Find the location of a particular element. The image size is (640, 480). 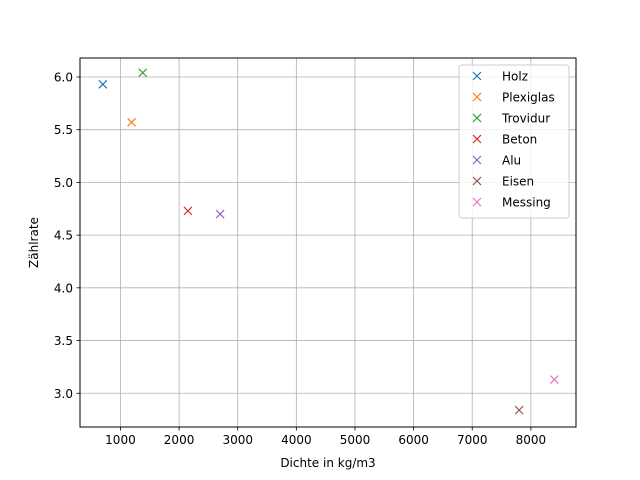

y-axis-title: Zählrate is located at coordinates (34, 242).